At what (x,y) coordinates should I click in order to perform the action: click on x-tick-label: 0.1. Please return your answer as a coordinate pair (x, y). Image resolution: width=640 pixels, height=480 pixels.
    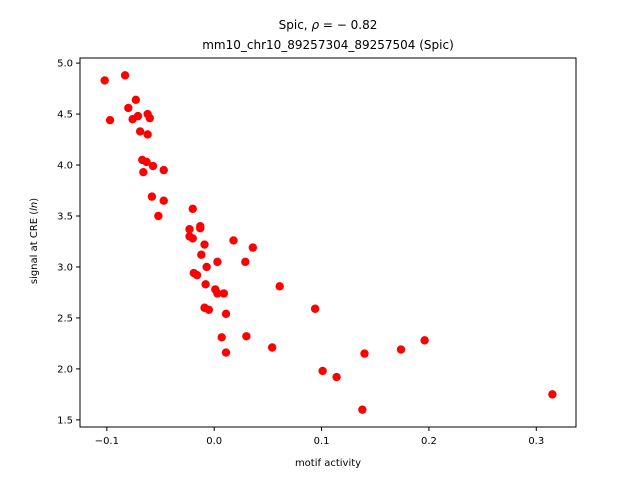
    Looking at the image, I should click on (322, 441).